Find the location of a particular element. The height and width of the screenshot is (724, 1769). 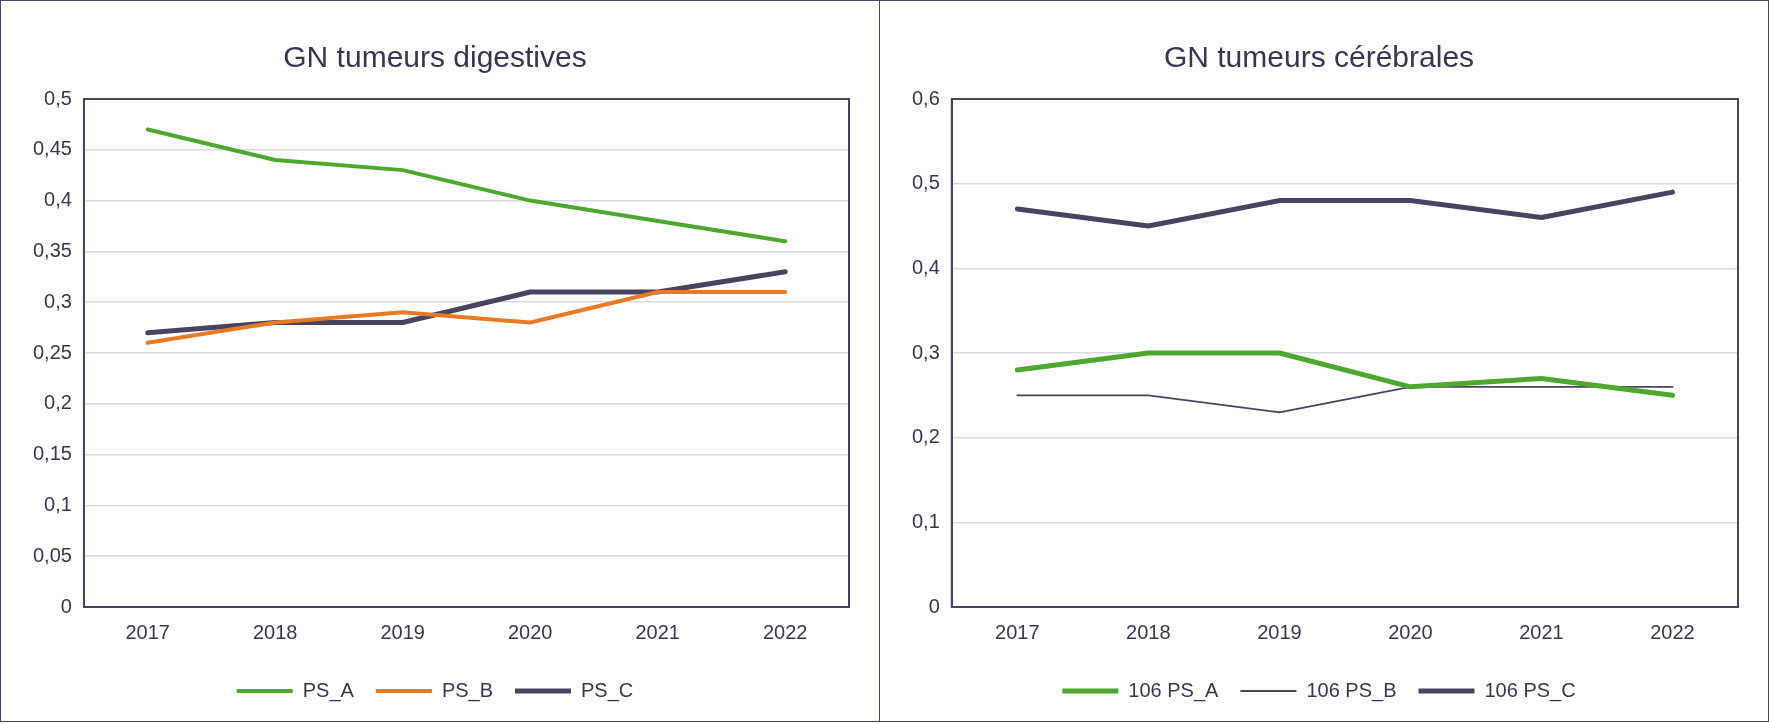

legend-label: PS_B is located at coordinates (467, 690).